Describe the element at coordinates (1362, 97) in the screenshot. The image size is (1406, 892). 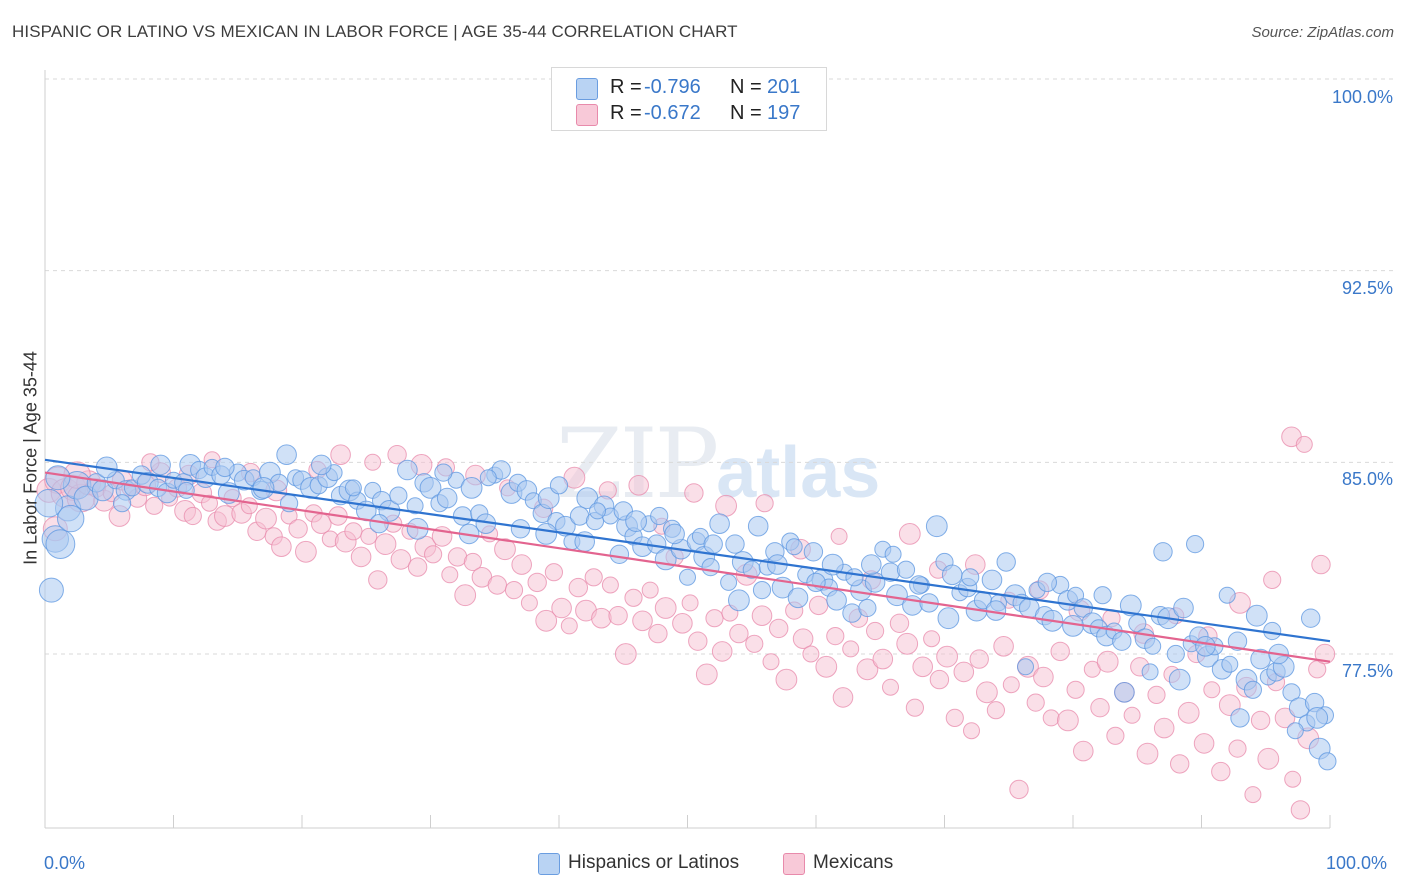
I see `y-tick-label: 100.0%` at that location.